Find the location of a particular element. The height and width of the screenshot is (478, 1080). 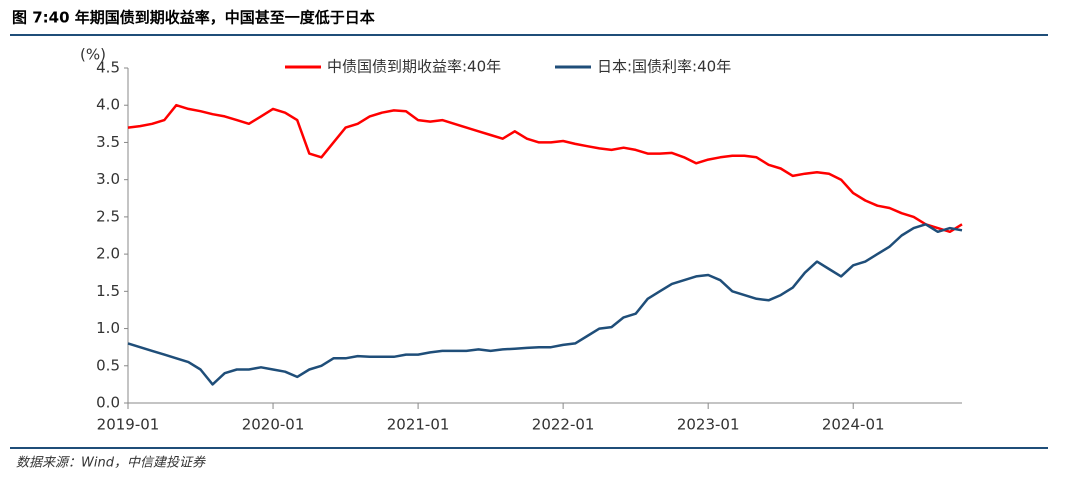

legend-label: 中债国债到期收益率:40年 is located at coordinates (414, 67).